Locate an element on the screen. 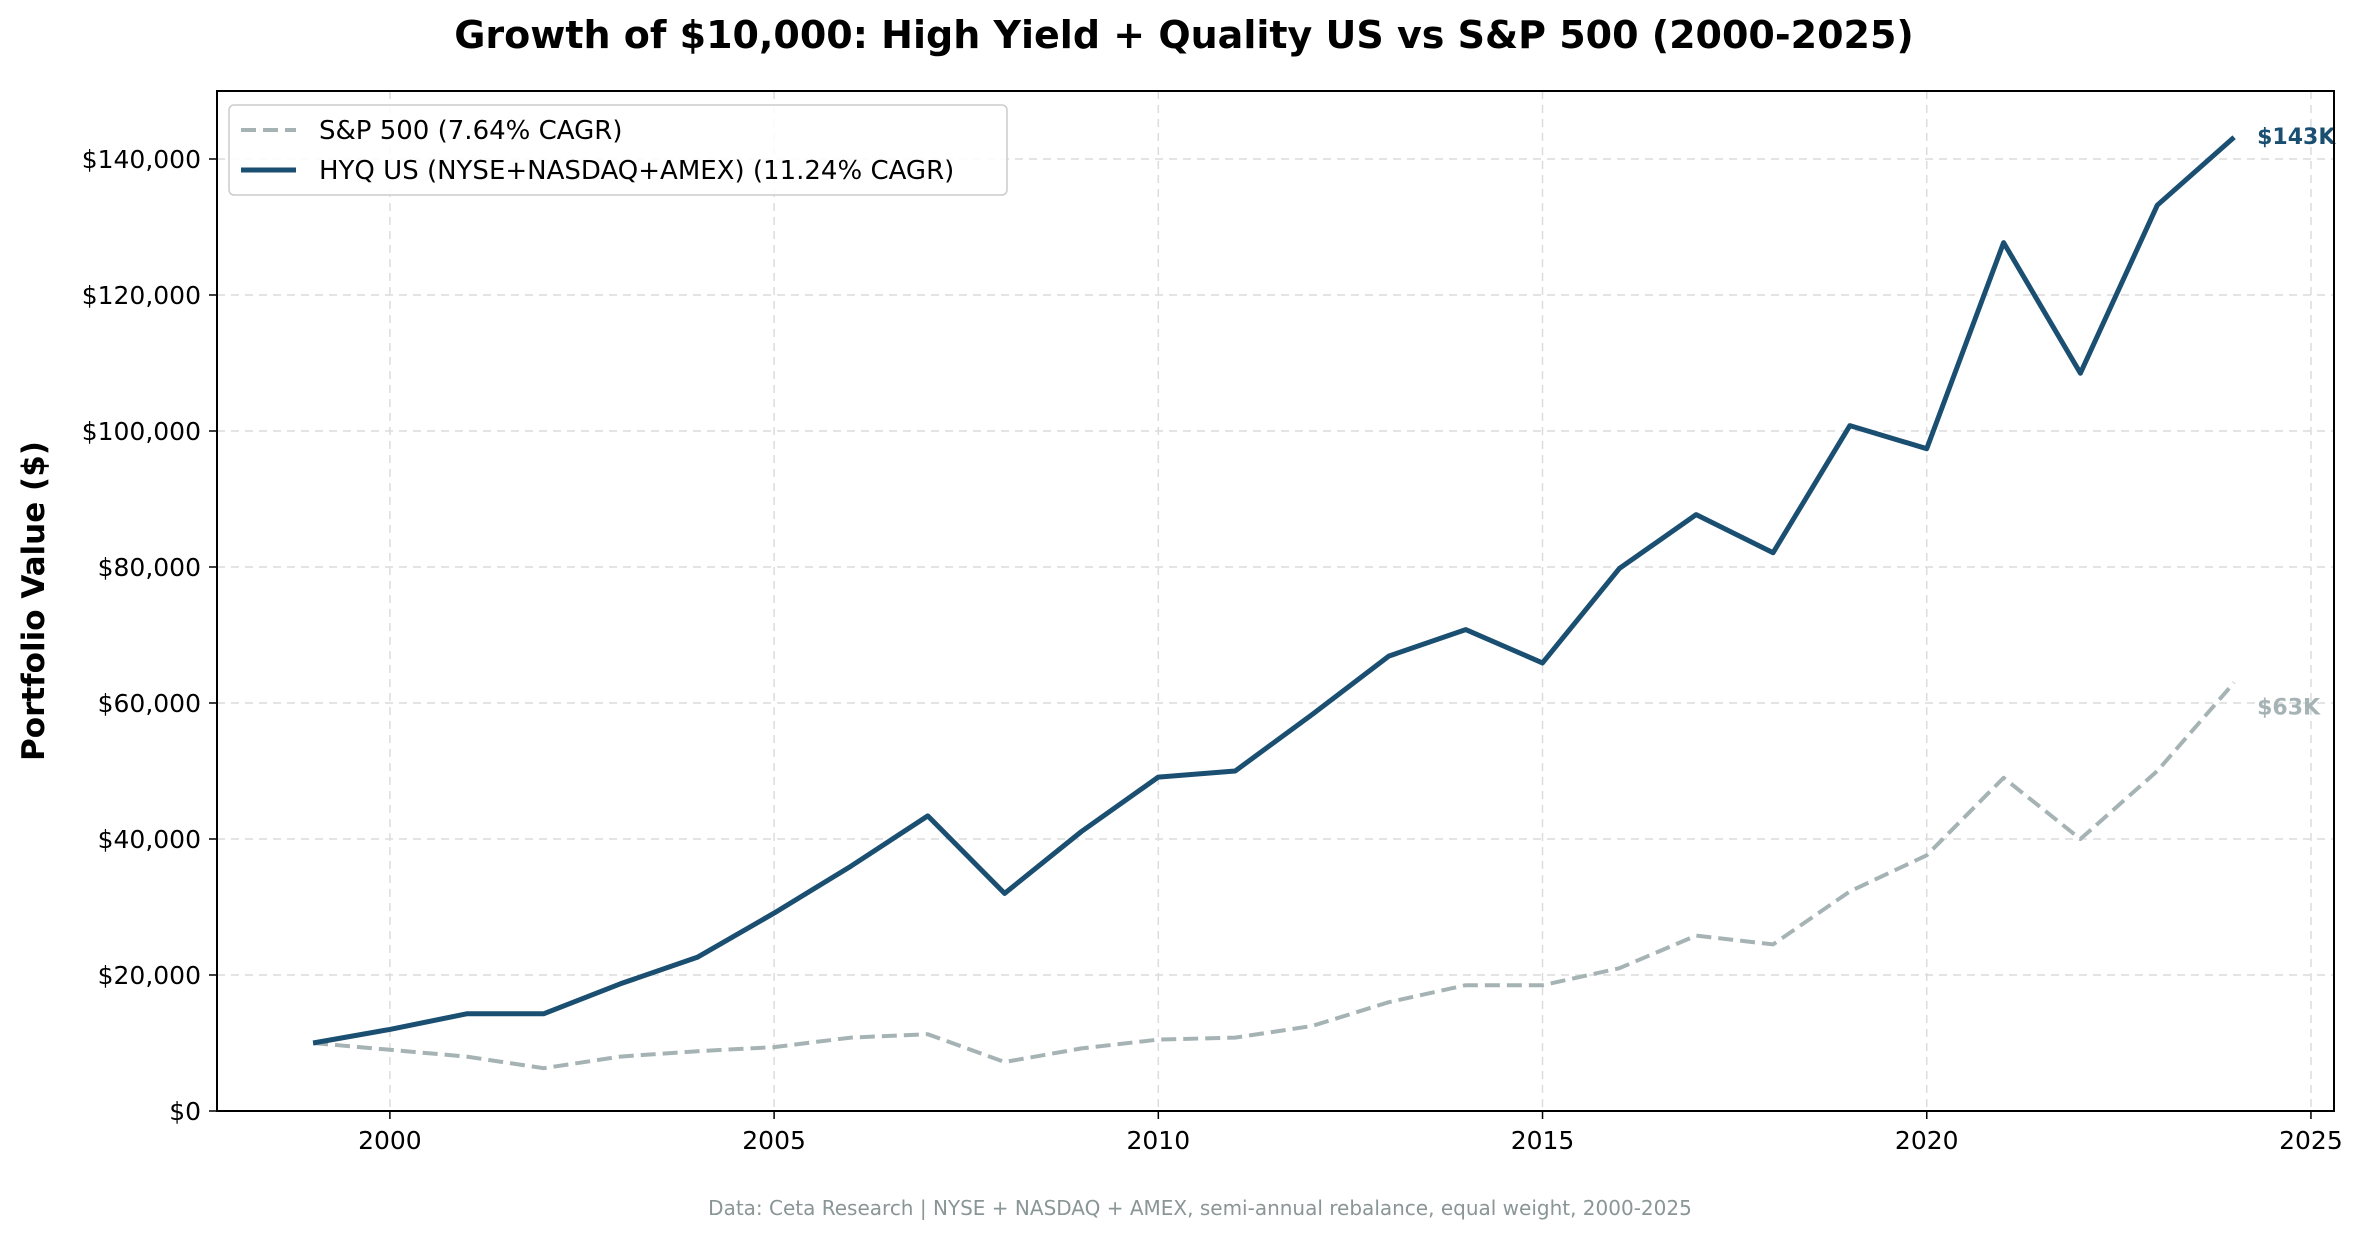 The width and height of the screenshot is (2369, 1239). y-tick-label: $20,000 is located at coordinates (149, 975).